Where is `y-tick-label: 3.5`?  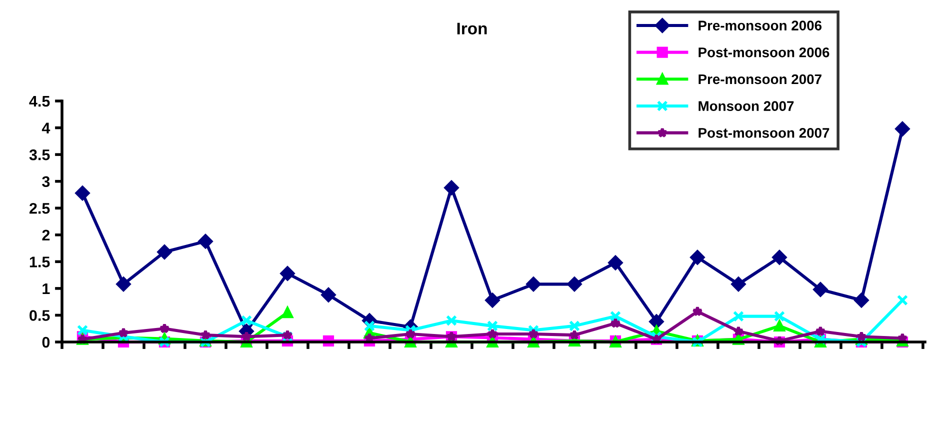 y-tick-label: 3.5 is located at coordinates (39, 154).